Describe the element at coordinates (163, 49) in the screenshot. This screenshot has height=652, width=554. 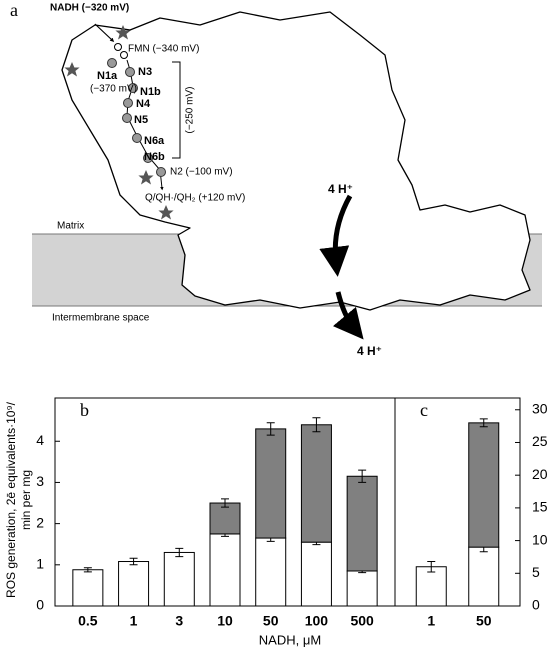
I see `label: FMN (−340 mV)` at that location.